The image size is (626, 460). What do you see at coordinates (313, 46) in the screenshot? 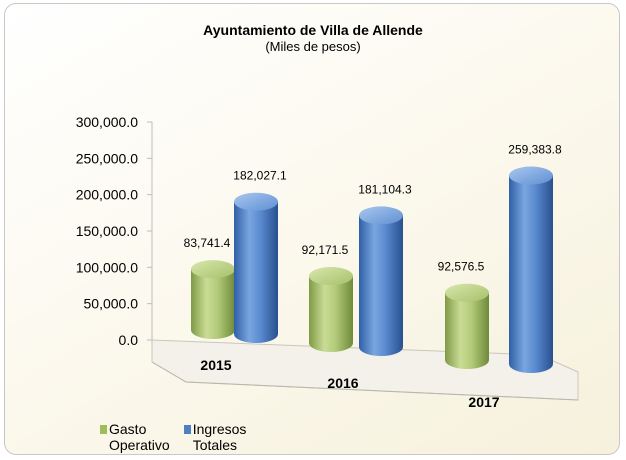
I see `chart-subtitle: (Miles de pesos)` at bounding box center [313, 46].